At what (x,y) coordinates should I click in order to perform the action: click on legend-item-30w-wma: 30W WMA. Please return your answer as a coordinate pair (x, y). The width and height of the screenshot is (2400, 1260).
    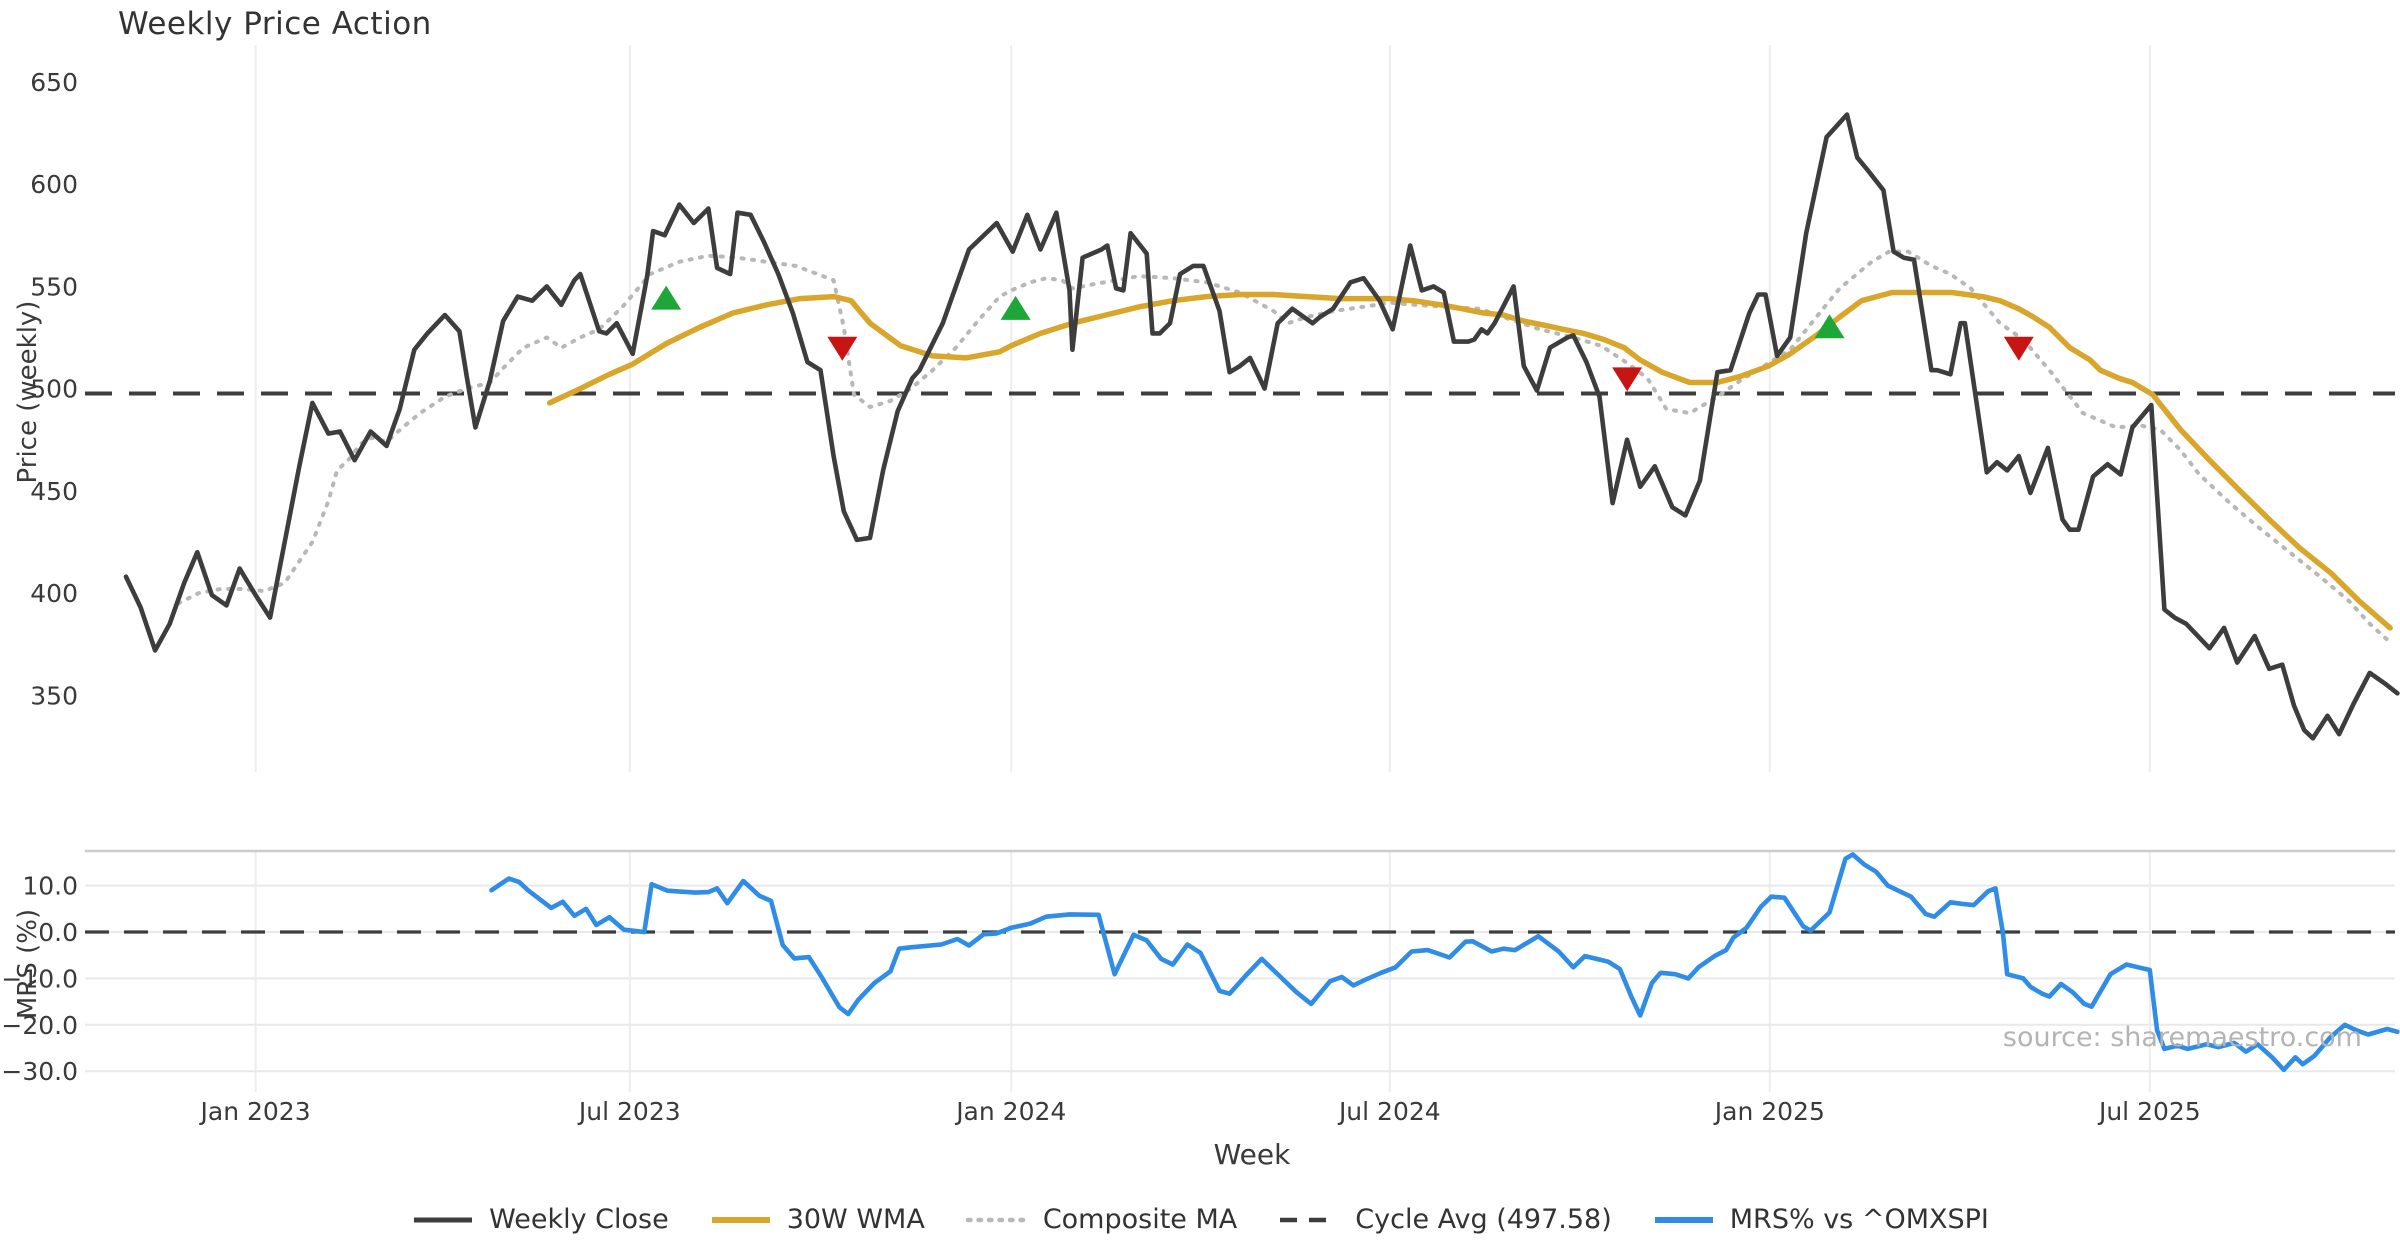
    Looking at the image, I should click on (817, 1219).